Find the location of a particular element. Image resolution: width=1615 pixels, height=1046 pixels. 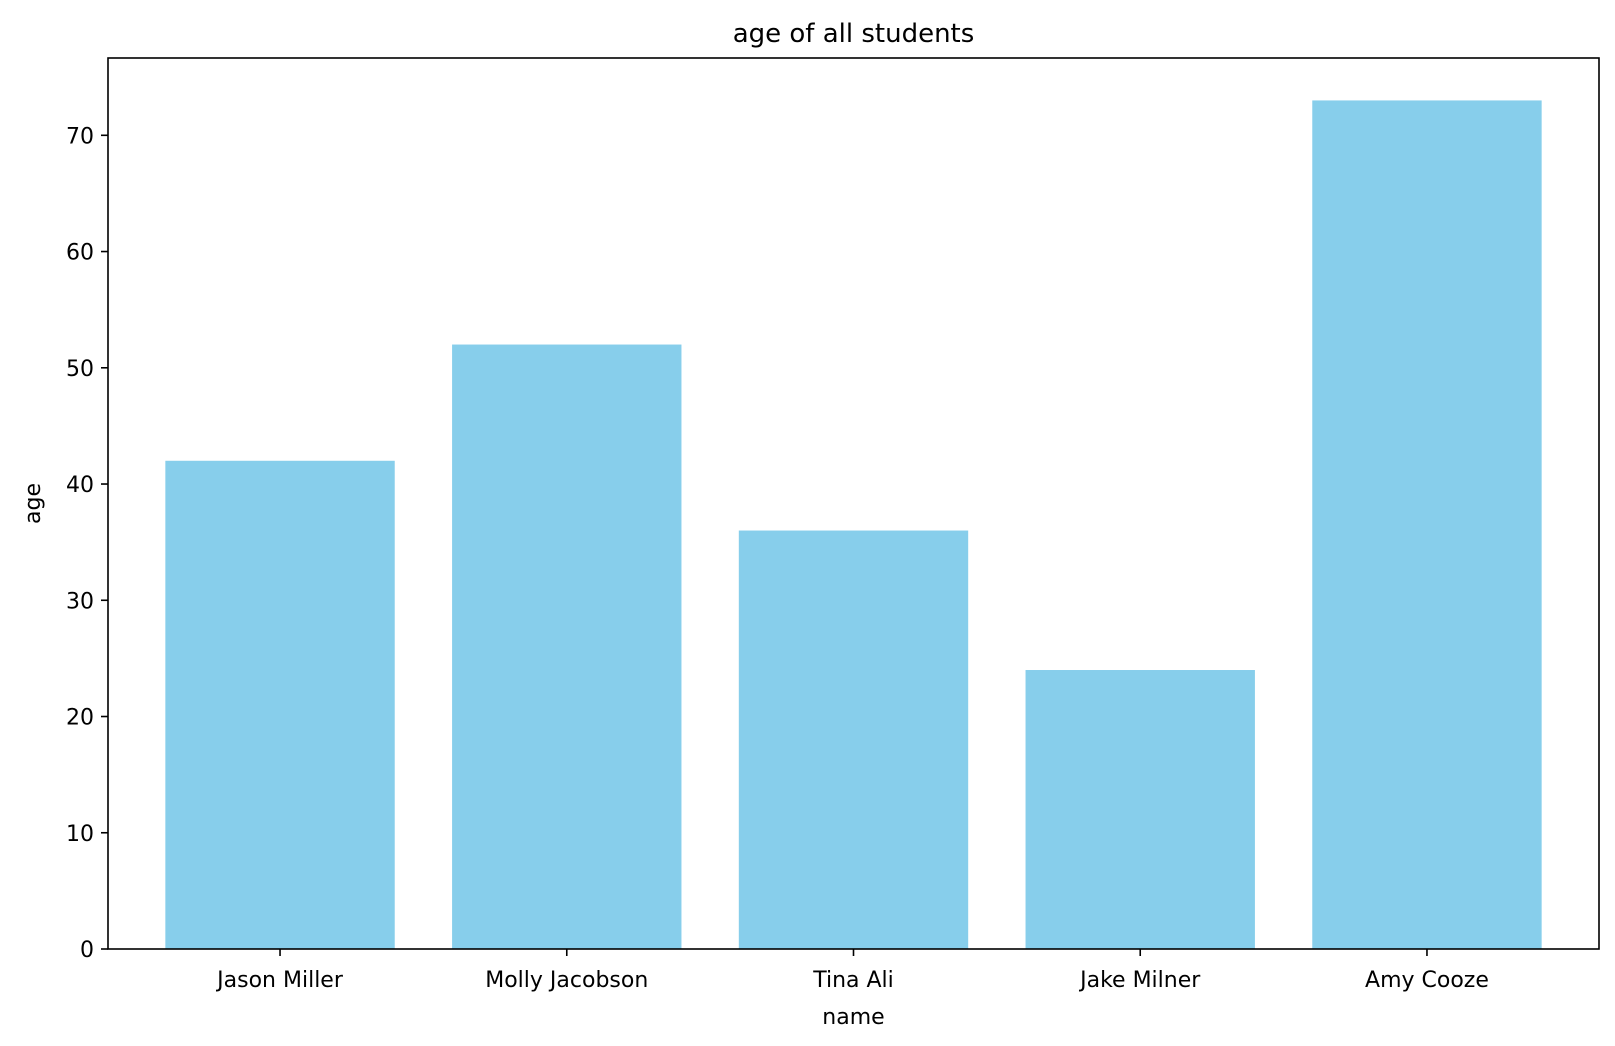

x-tick-label: Tina Ali is located at coordinates (853, 980).